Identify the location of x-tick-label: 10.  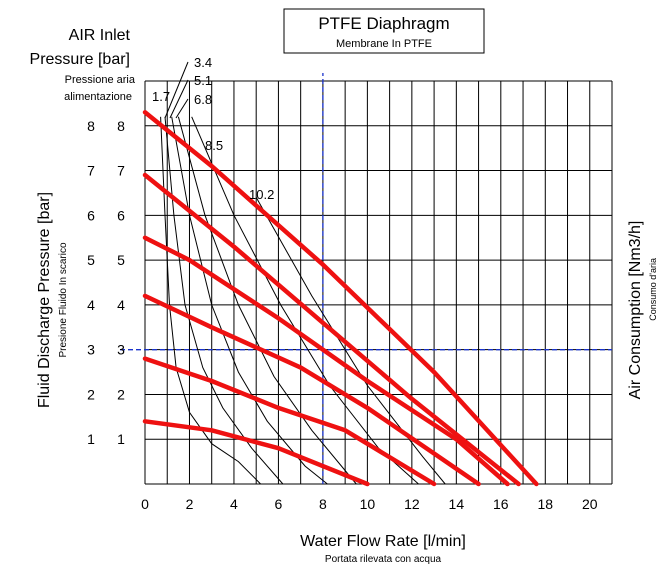
(368, 504).